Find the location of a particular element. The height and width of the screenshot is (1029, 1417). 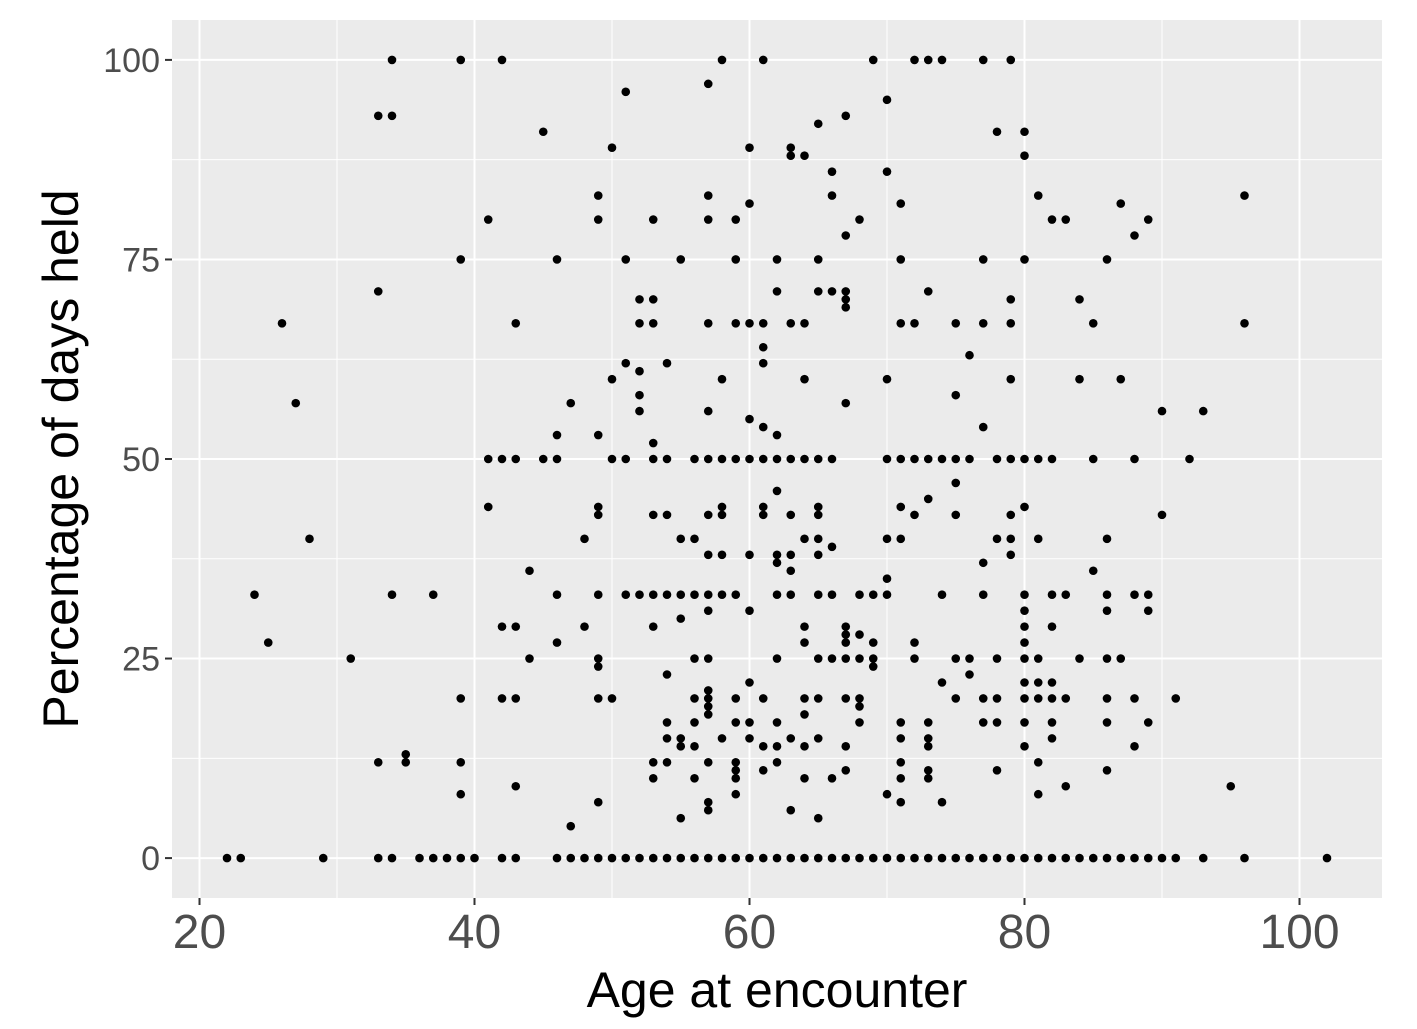

y-tick-label: 100 is located at coordinates (131, 61).